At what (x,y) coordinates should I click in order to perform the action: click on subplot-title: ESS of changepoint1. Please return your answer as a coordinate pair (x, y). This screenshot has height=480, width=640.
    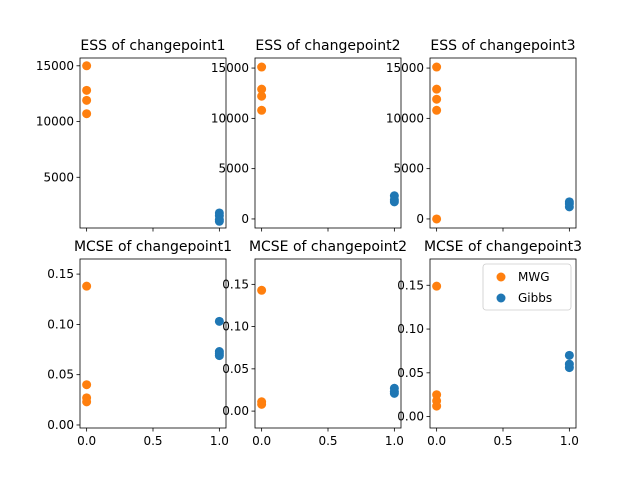
    Looking at the image, I should click on (152, 46).